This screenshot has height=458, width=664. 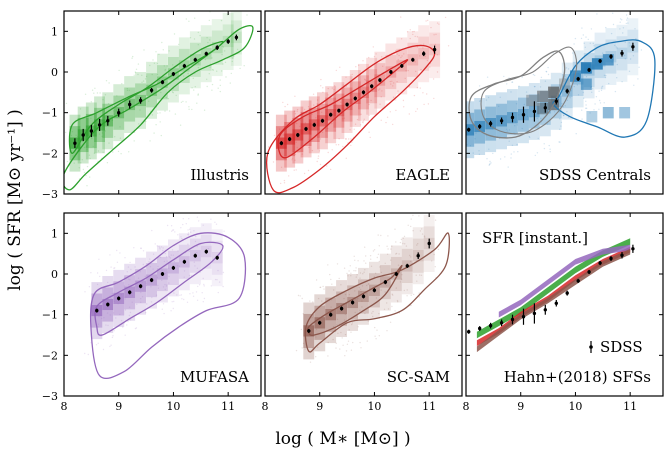 What do you see at coordinates (553, 295) in the screenshot?
I see `sfs-bands` at bounding box center [553, 295].